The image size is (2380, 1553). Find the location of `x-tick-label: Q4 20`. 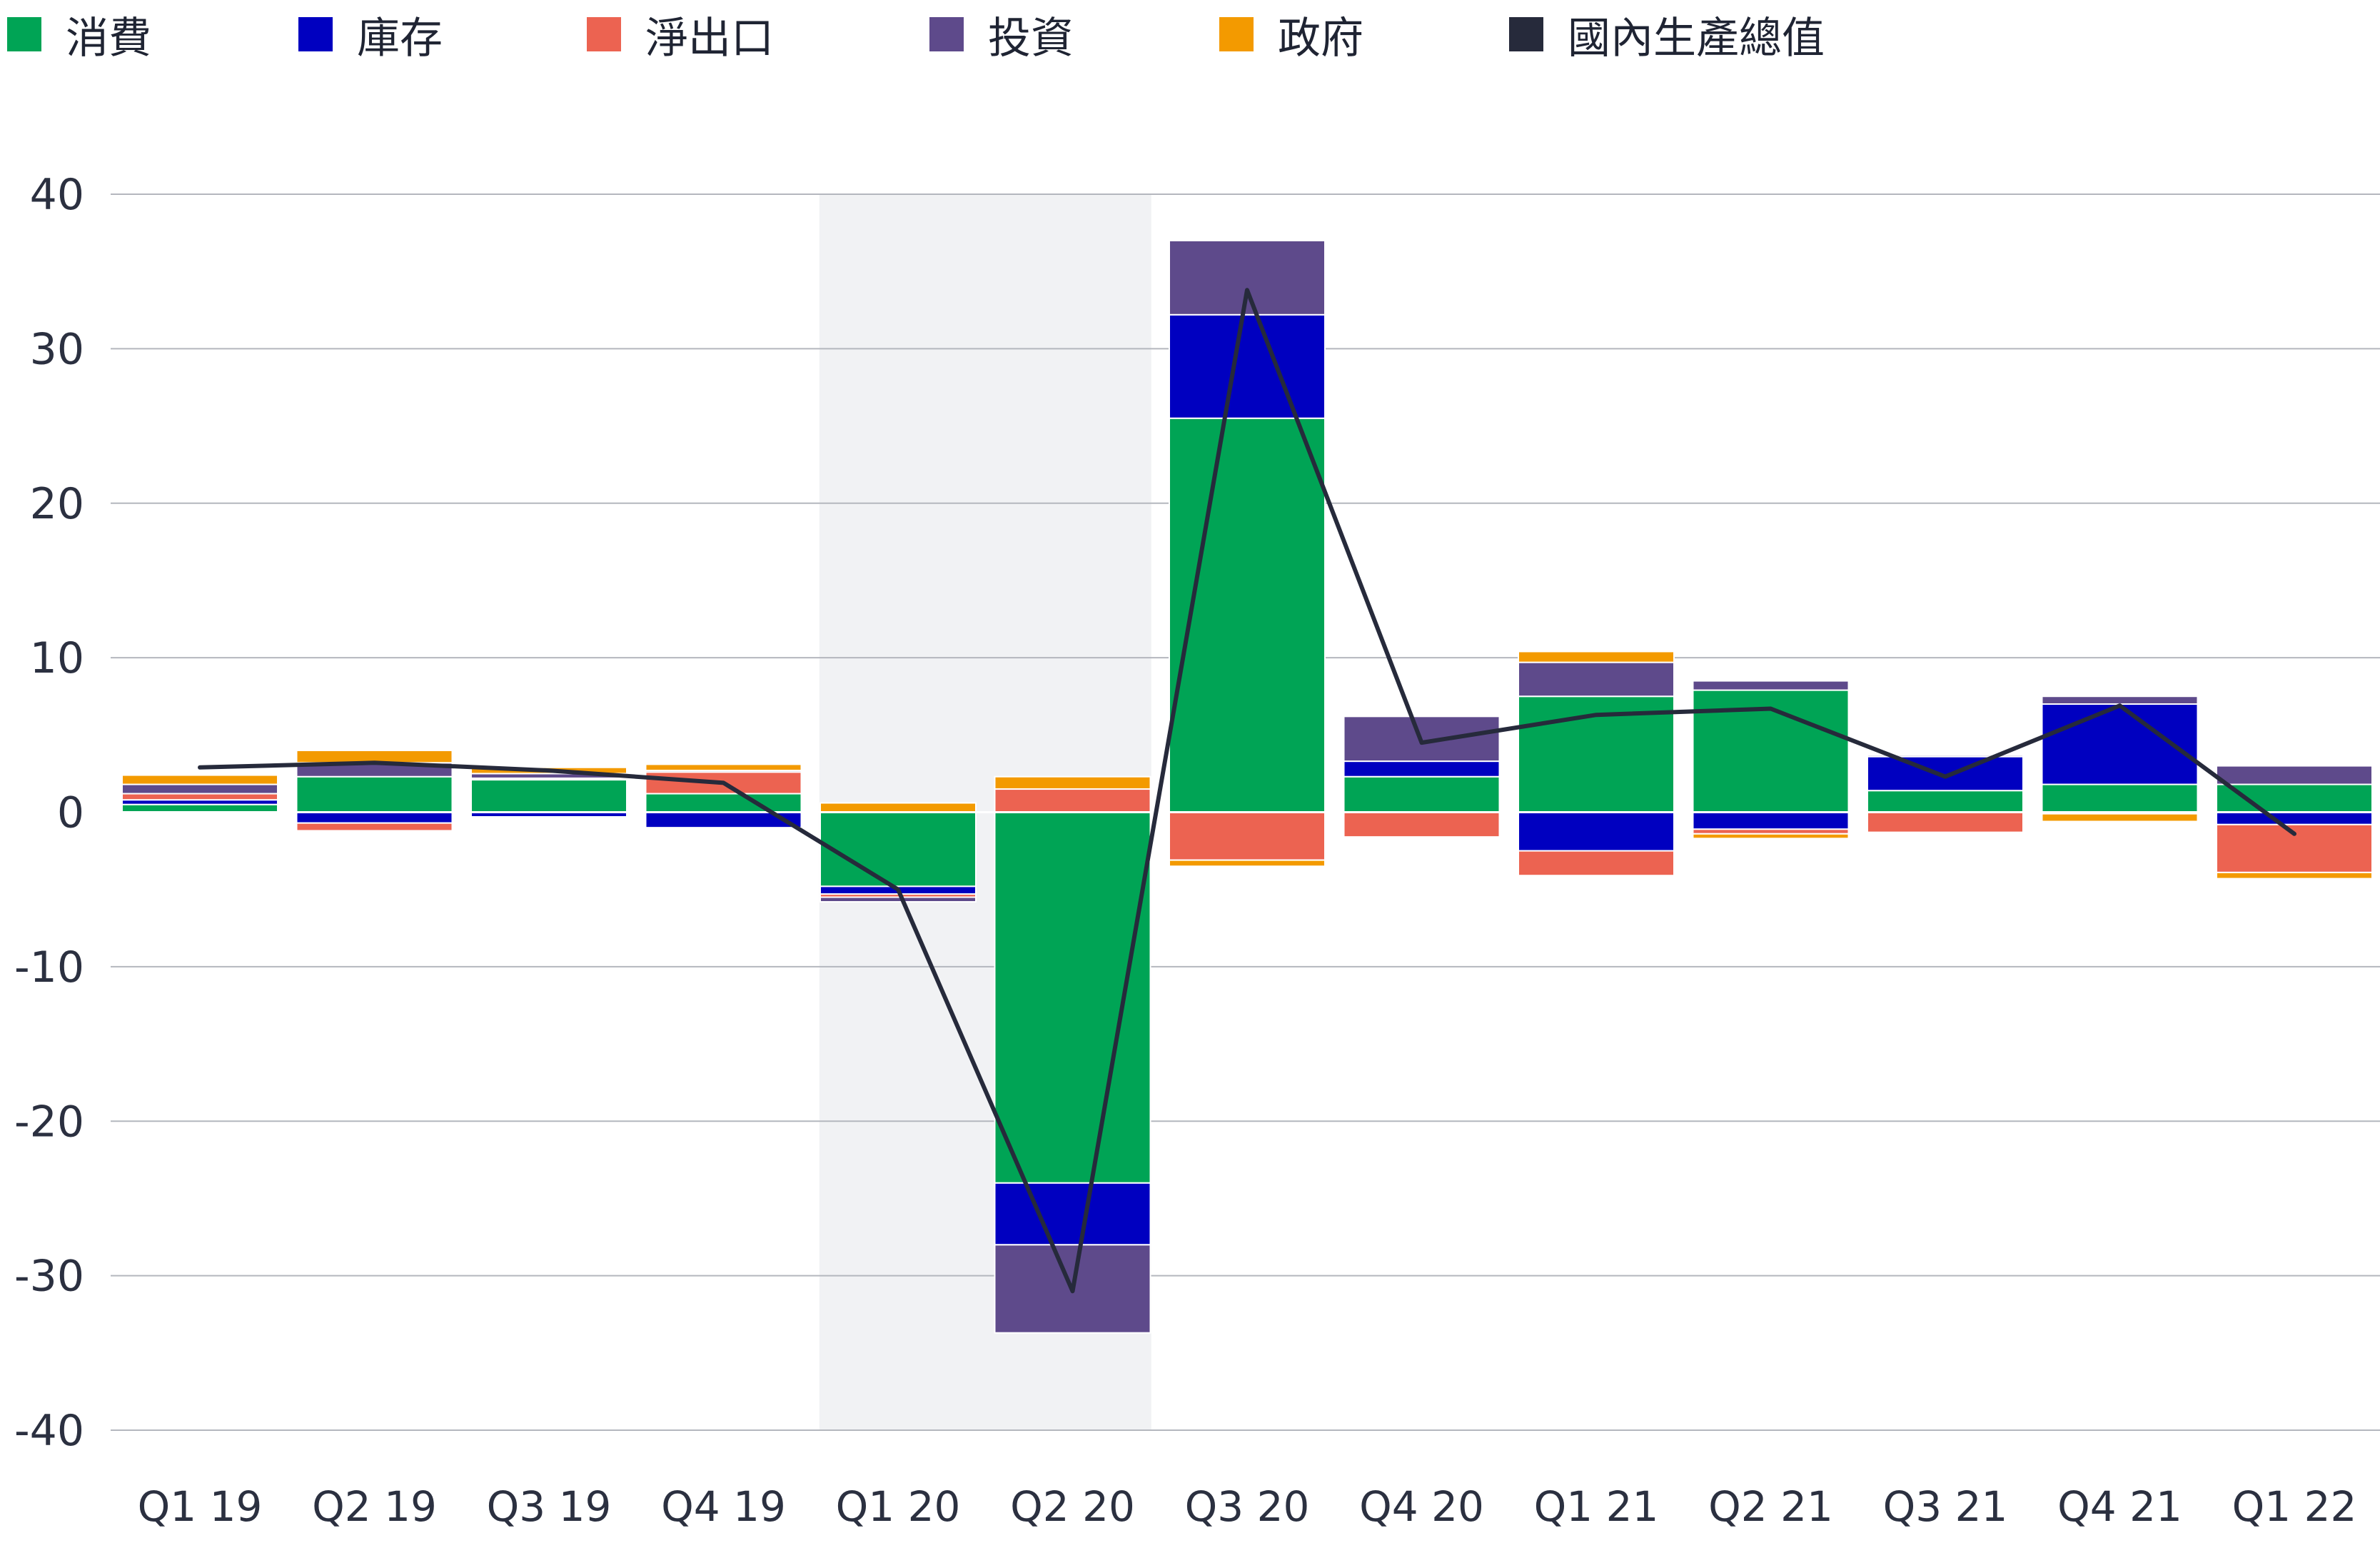

x-tick-label: Q4 20 is located at coordinates (1421, 1506).